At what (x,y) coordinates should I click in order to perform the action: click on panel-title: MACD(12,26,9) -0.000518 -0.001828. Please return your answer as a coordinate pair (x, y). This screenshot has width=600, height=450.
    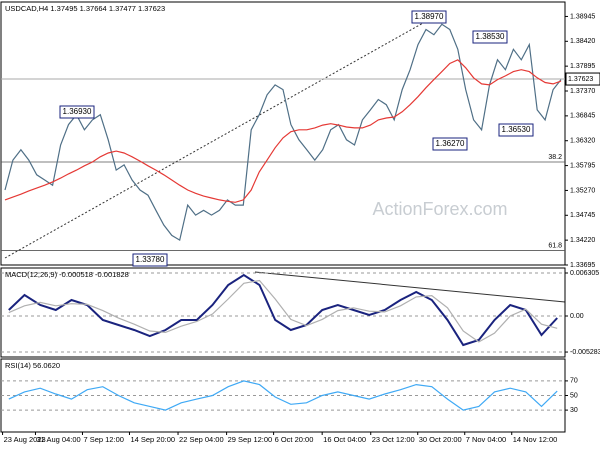
    Looking at the image, I should click on (67, 274).